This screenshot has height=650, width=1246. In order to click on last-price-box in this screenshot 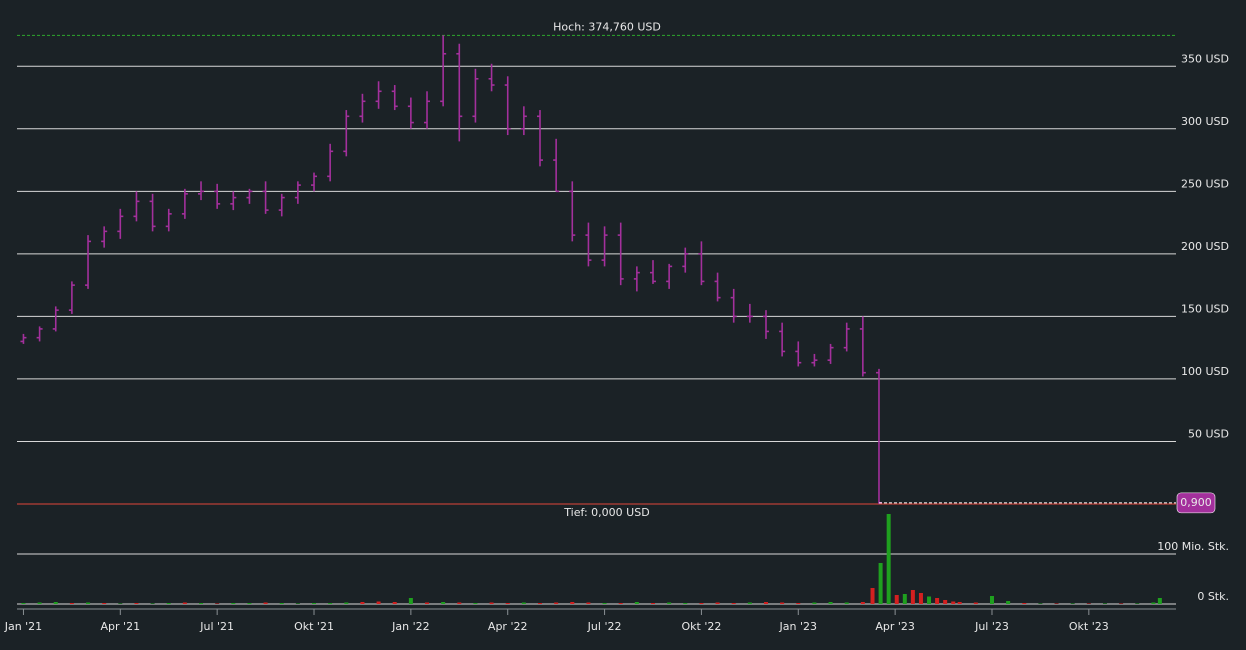, I will do `click(1196, 503)`.